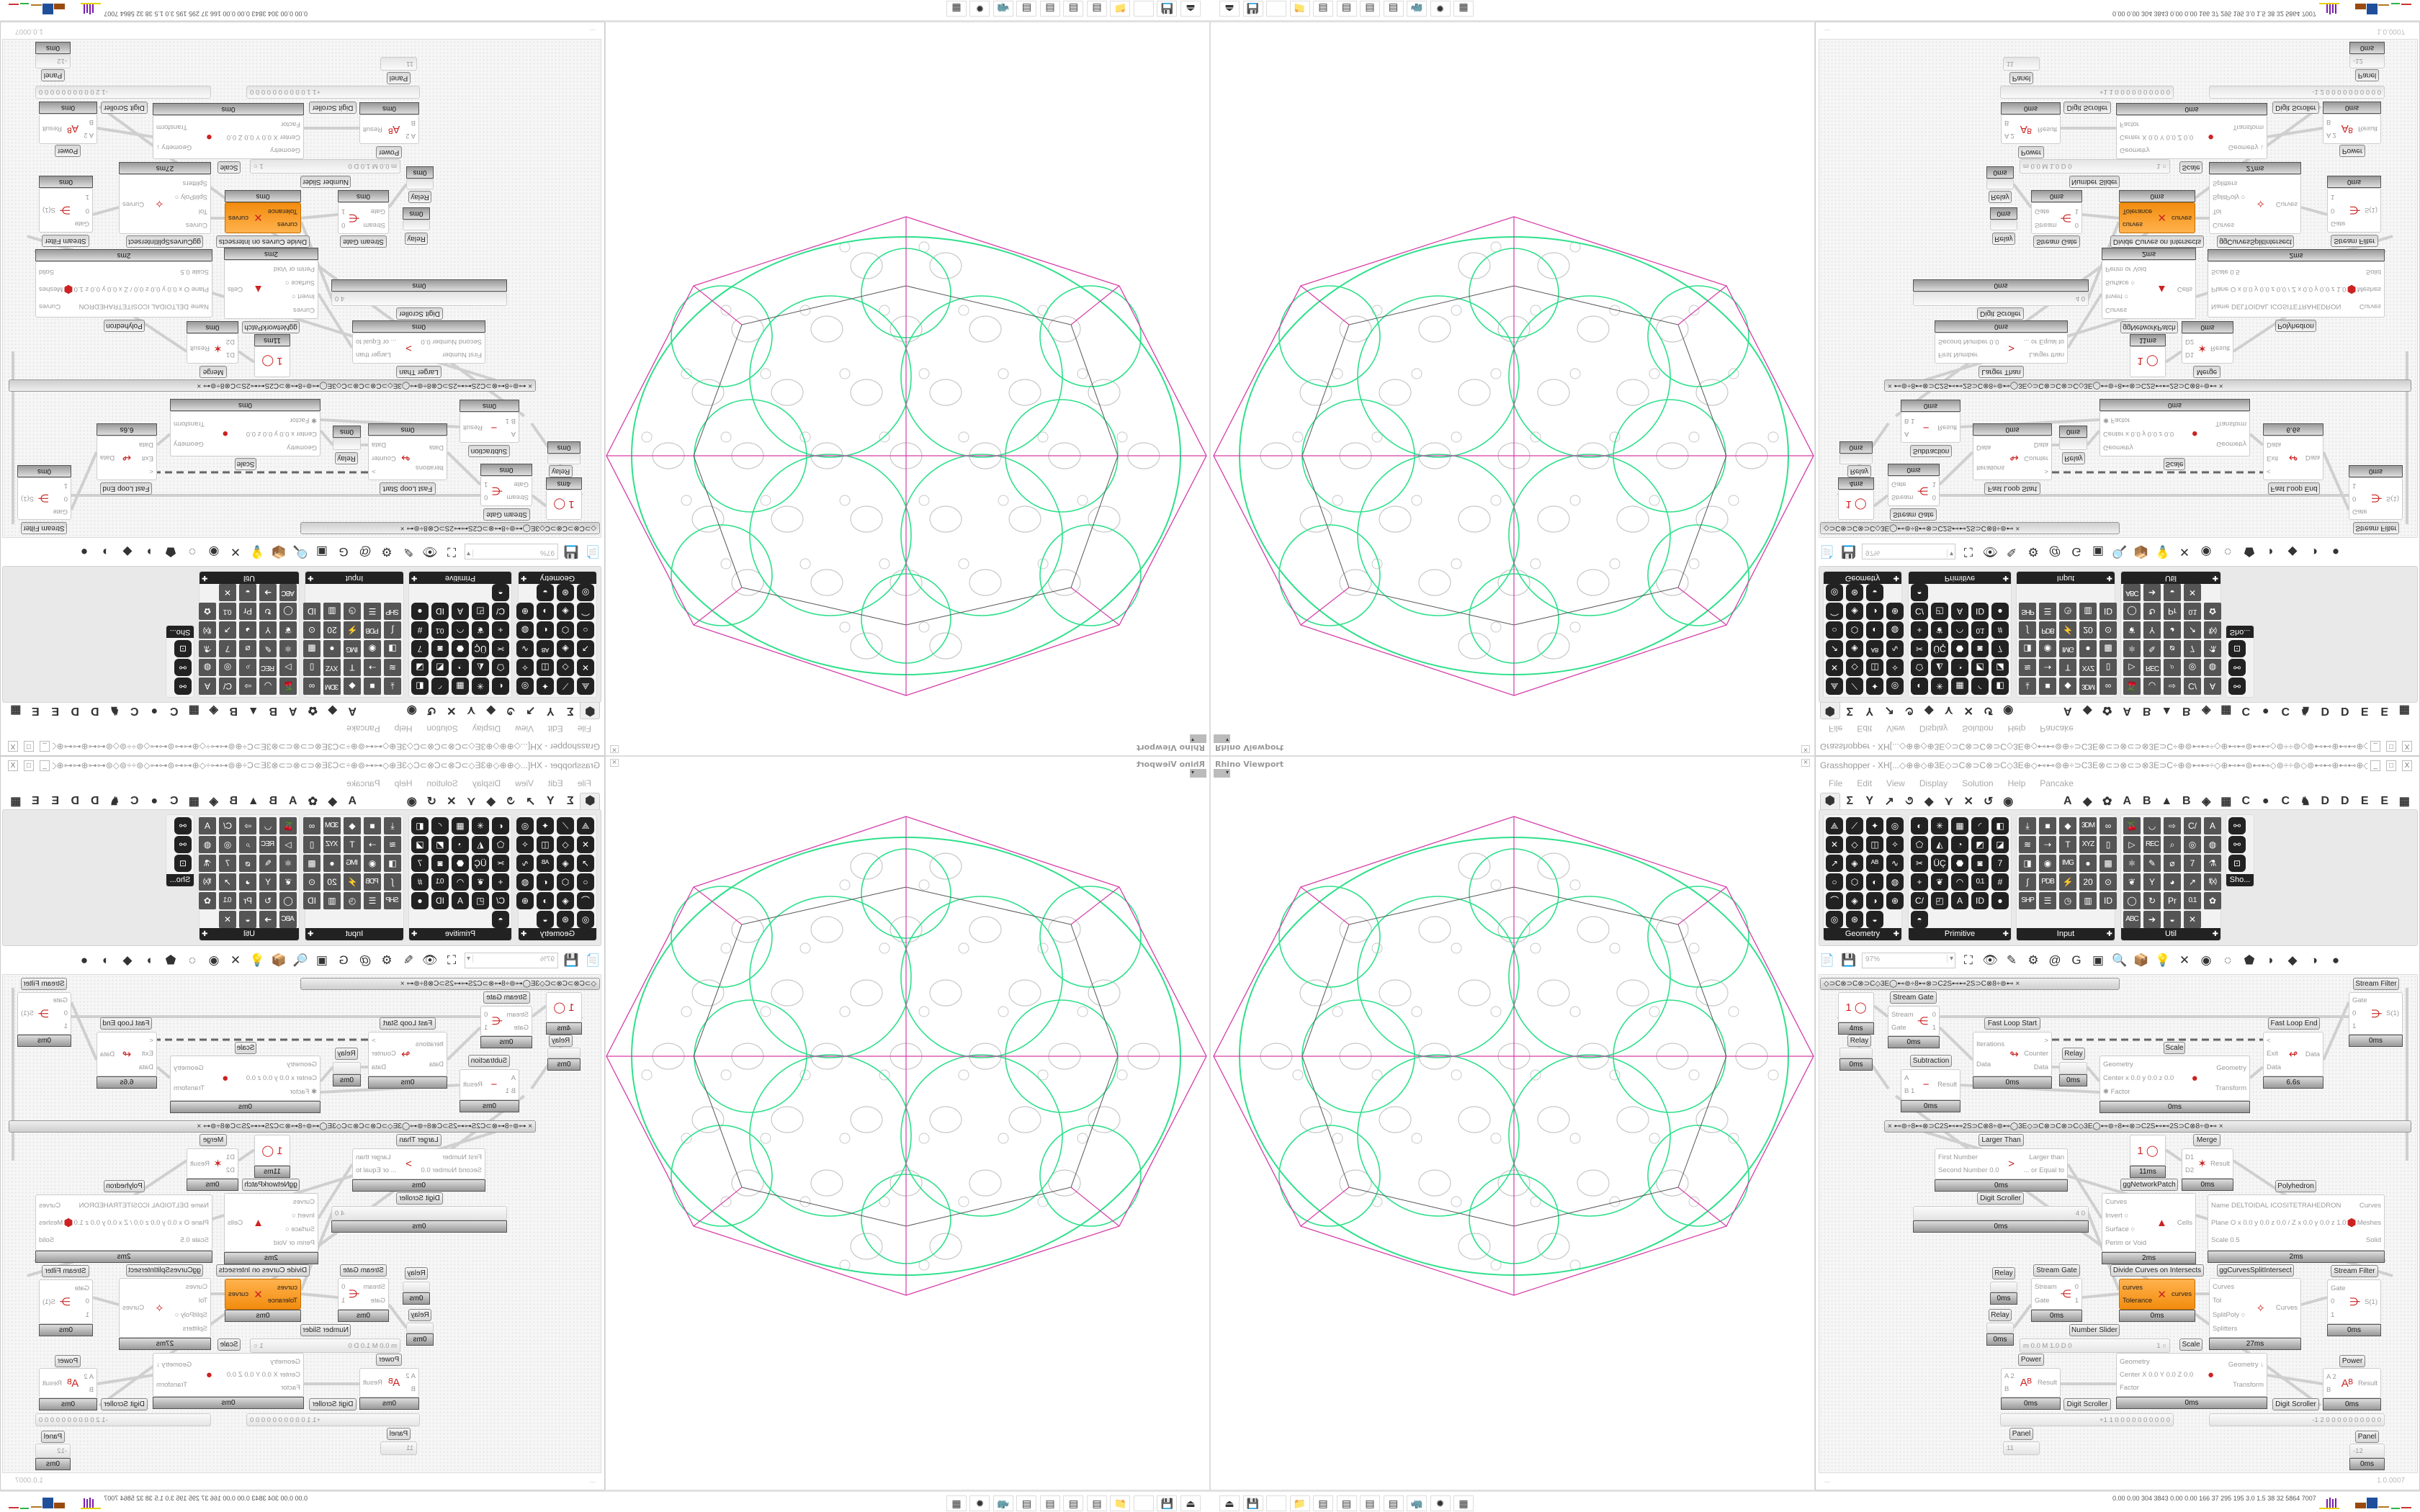 Image resolution: width=2420 pixels, height=1512 pixels. I want to click on component-icon: ID, so click(1980, 611).